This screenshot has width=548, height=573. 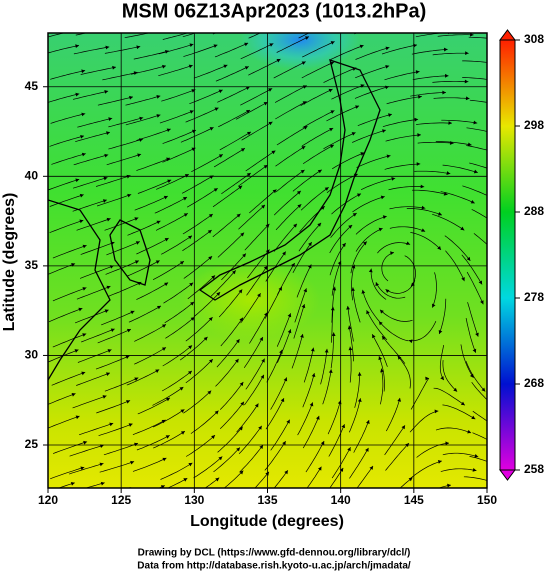 What do you see at coordinates (32, 86) in the screenshot?
I see `y-tick-label: 45` at bounding box center [32, 86].